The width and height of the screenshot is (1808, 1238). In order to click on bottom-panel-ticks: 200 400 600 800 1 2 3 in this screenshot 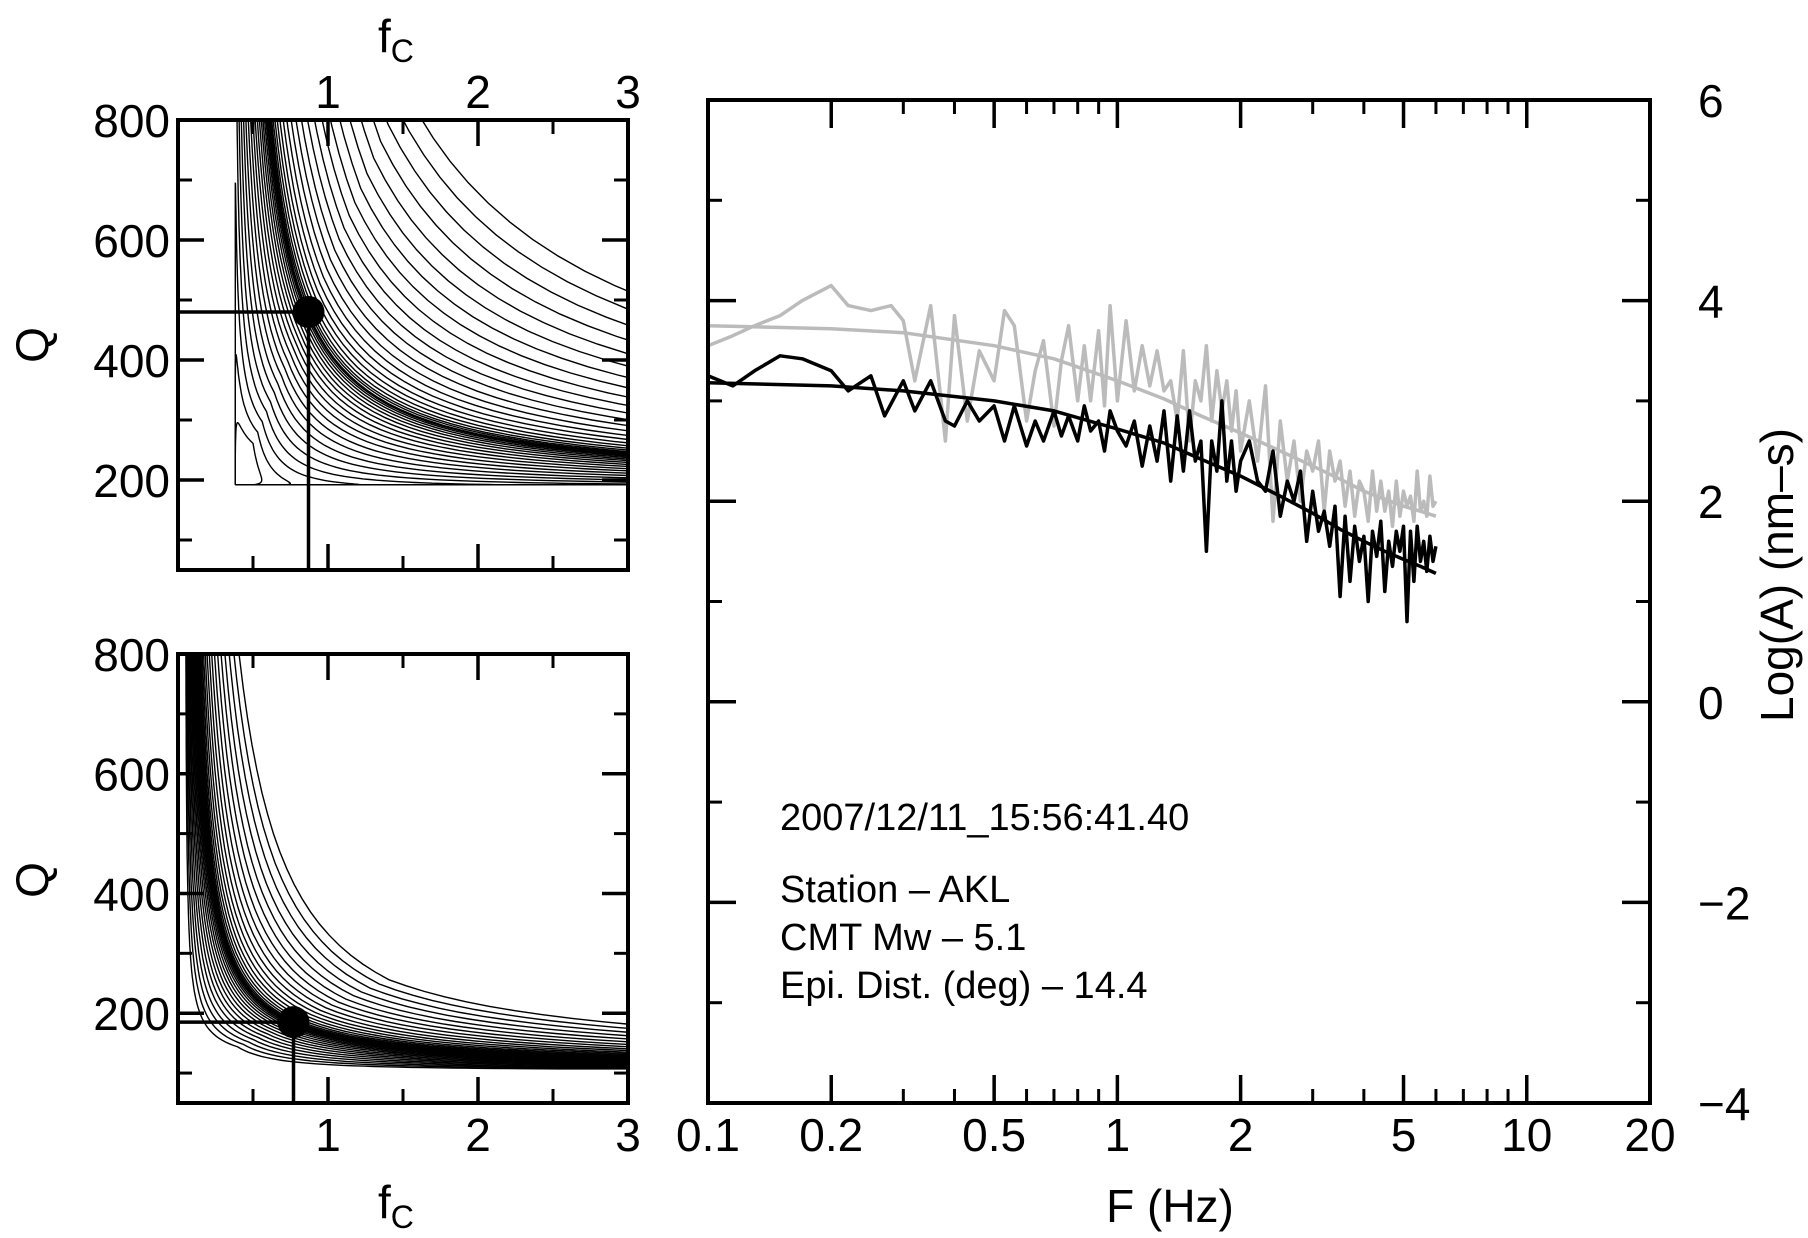, I will do `click(367, 895)`.